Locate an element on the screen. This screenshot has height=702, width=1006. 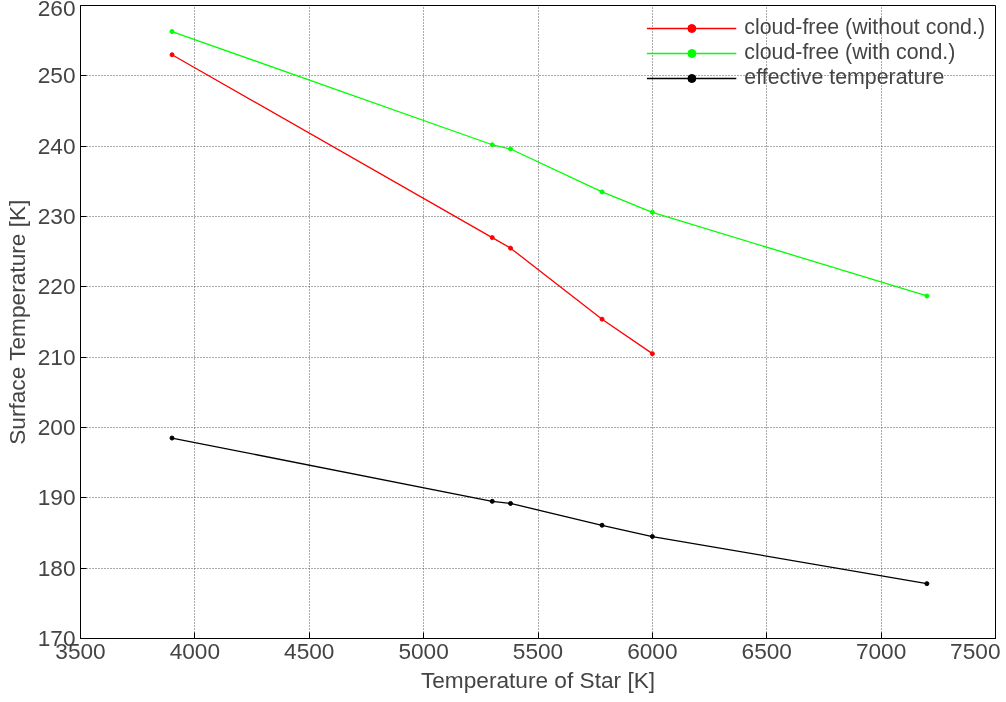
y-tick-label: 200 is located at coordinates (56, 427).